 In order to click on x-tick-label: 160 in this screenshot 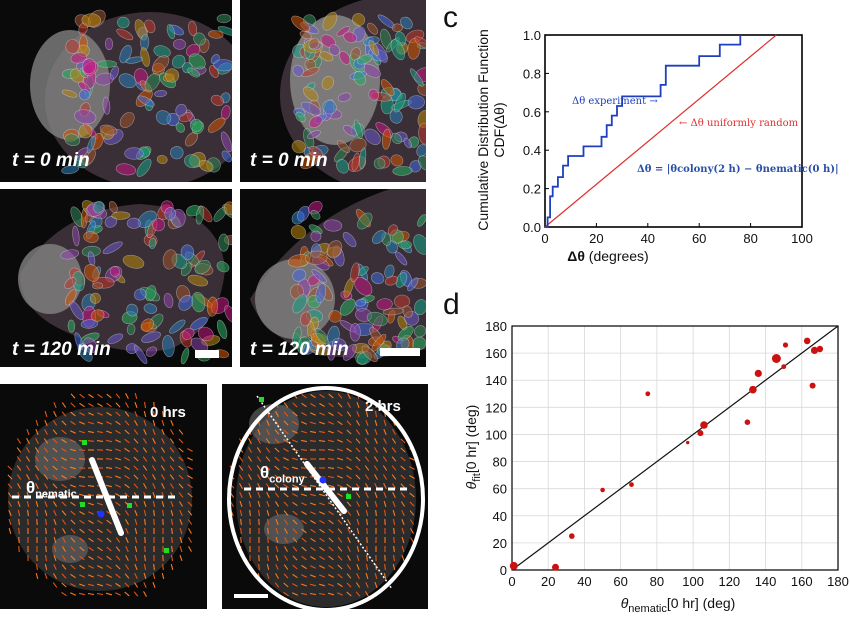, I will do `click(802, 581)`.